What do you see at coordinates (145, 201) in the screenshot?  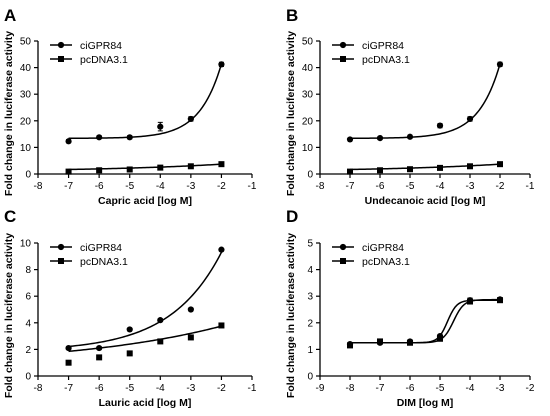 I see `x-axis-title: Capric acid [log M]` at bounding box center [145, 201].